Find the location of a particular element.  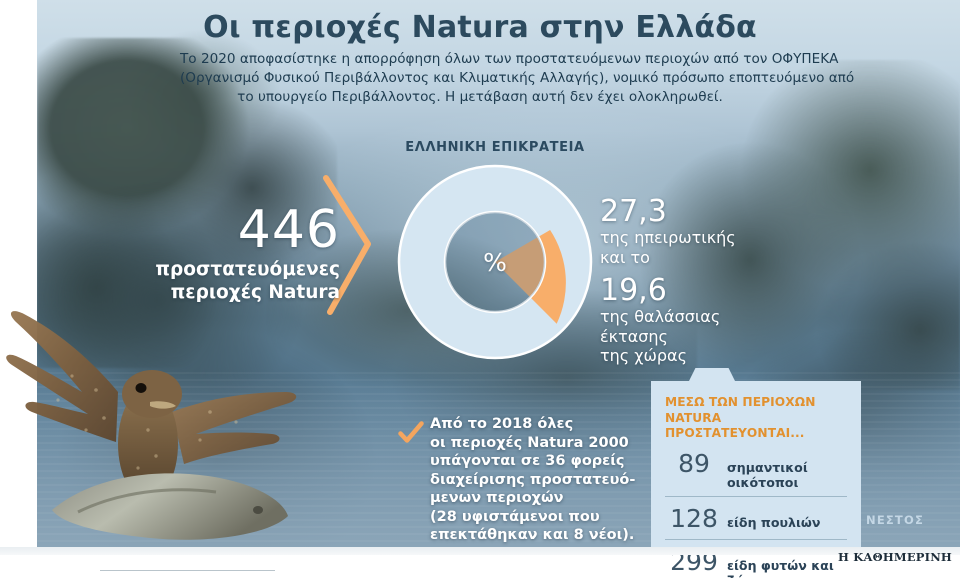

protected-areas-stat: 446 προστατευόμενες περιοχές Natura is located at coordinates (230, 252).